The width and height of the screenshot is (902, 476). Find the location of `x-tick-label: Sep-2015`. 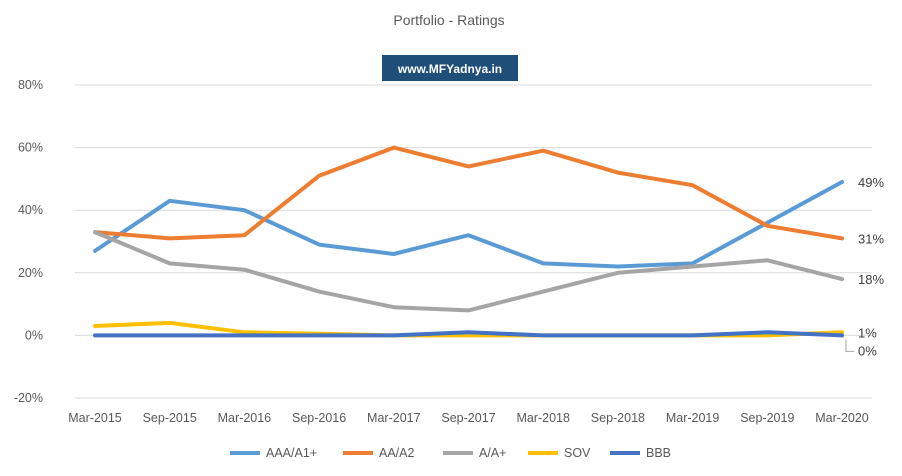

x-tick-label: Sep-2015 is located at coordinates (170, 418).